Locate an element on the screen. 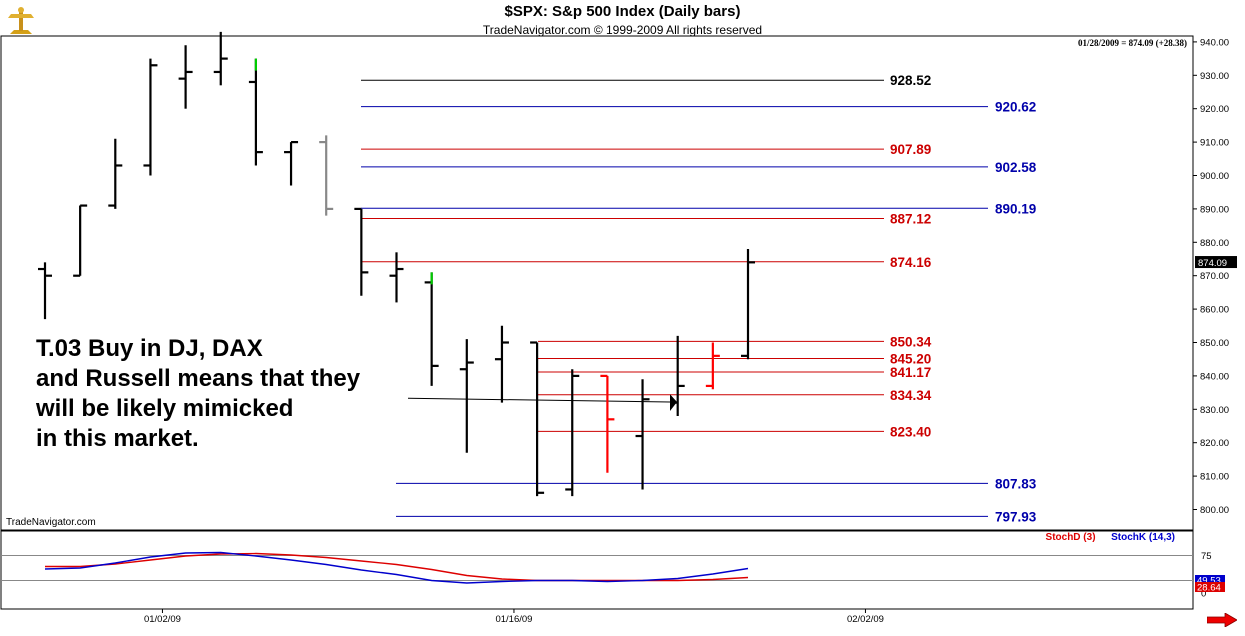 This screenshot has width=1245, height=636. last-price-text: 874.09 is located at coordinates (1212, 263).